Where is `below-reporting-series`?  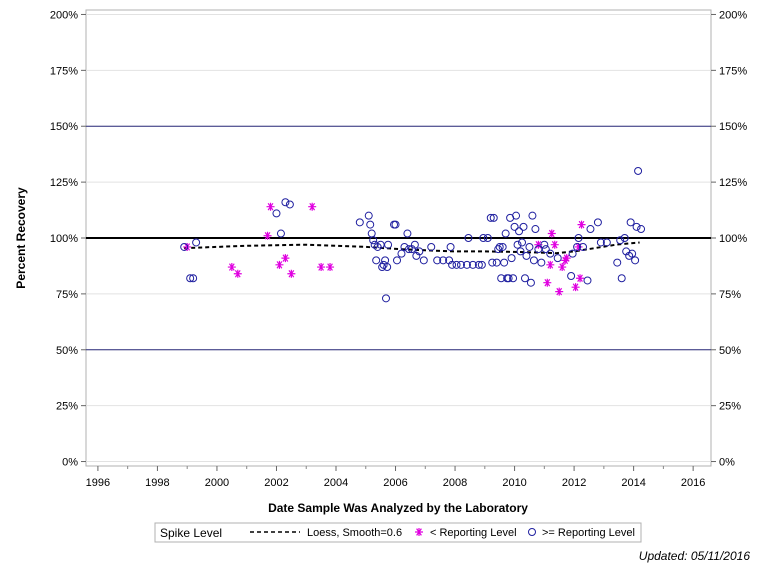
below-reporting-series is located at coordinates (384, 249).